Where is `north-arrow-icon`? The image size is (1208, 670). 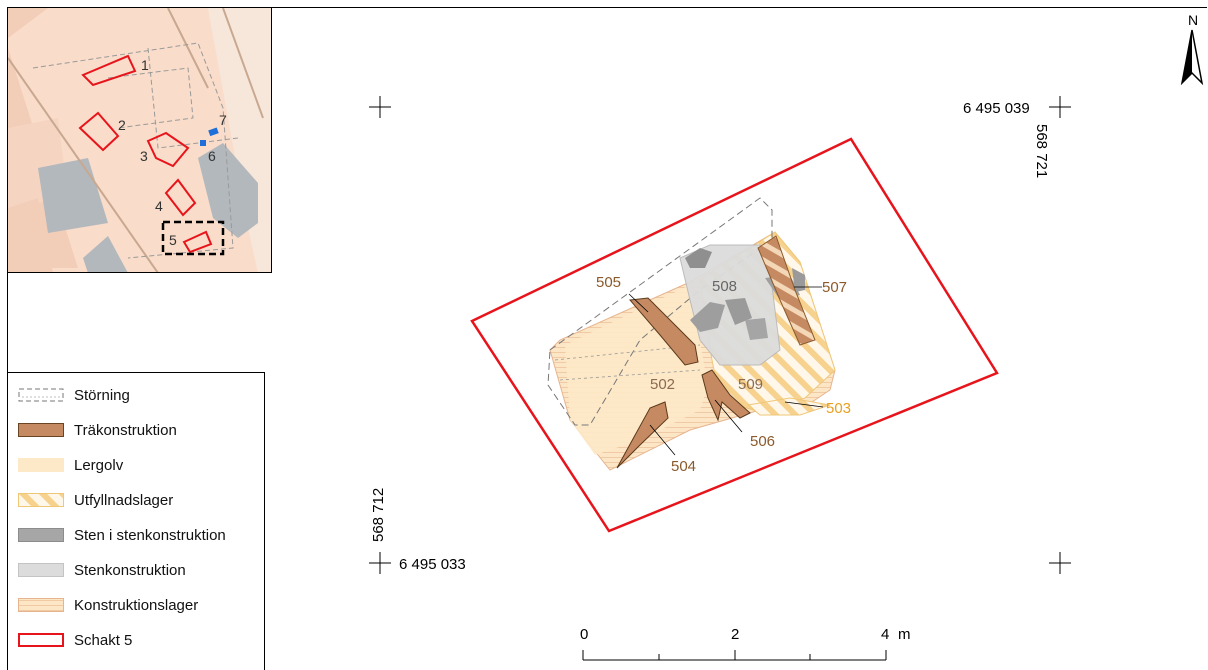
north-arrow-icon is located at coordinates (1192, 57).